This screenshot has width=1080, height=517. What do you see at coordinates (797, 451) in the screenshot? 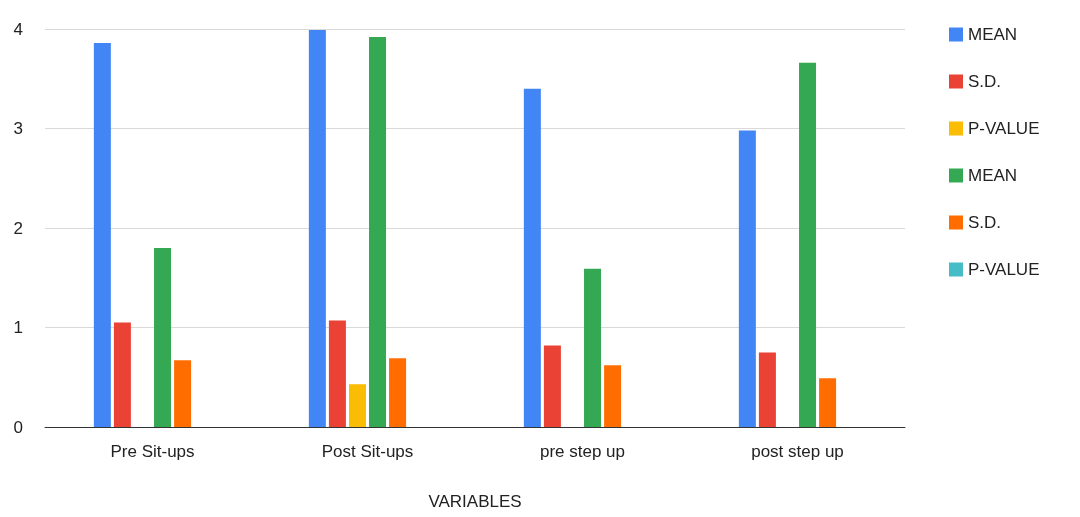
I see `x-tick-label: post step up` at bounding box center [797, 451].